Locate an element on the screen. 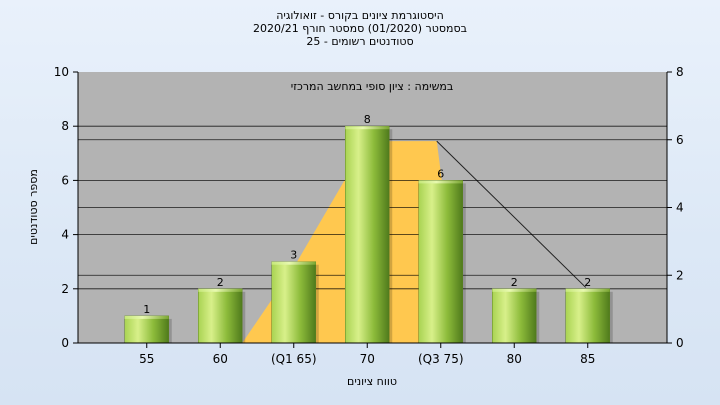 This screenshot has width=720, height=405. distribution-slope-line is located at coordinates (511, 214).